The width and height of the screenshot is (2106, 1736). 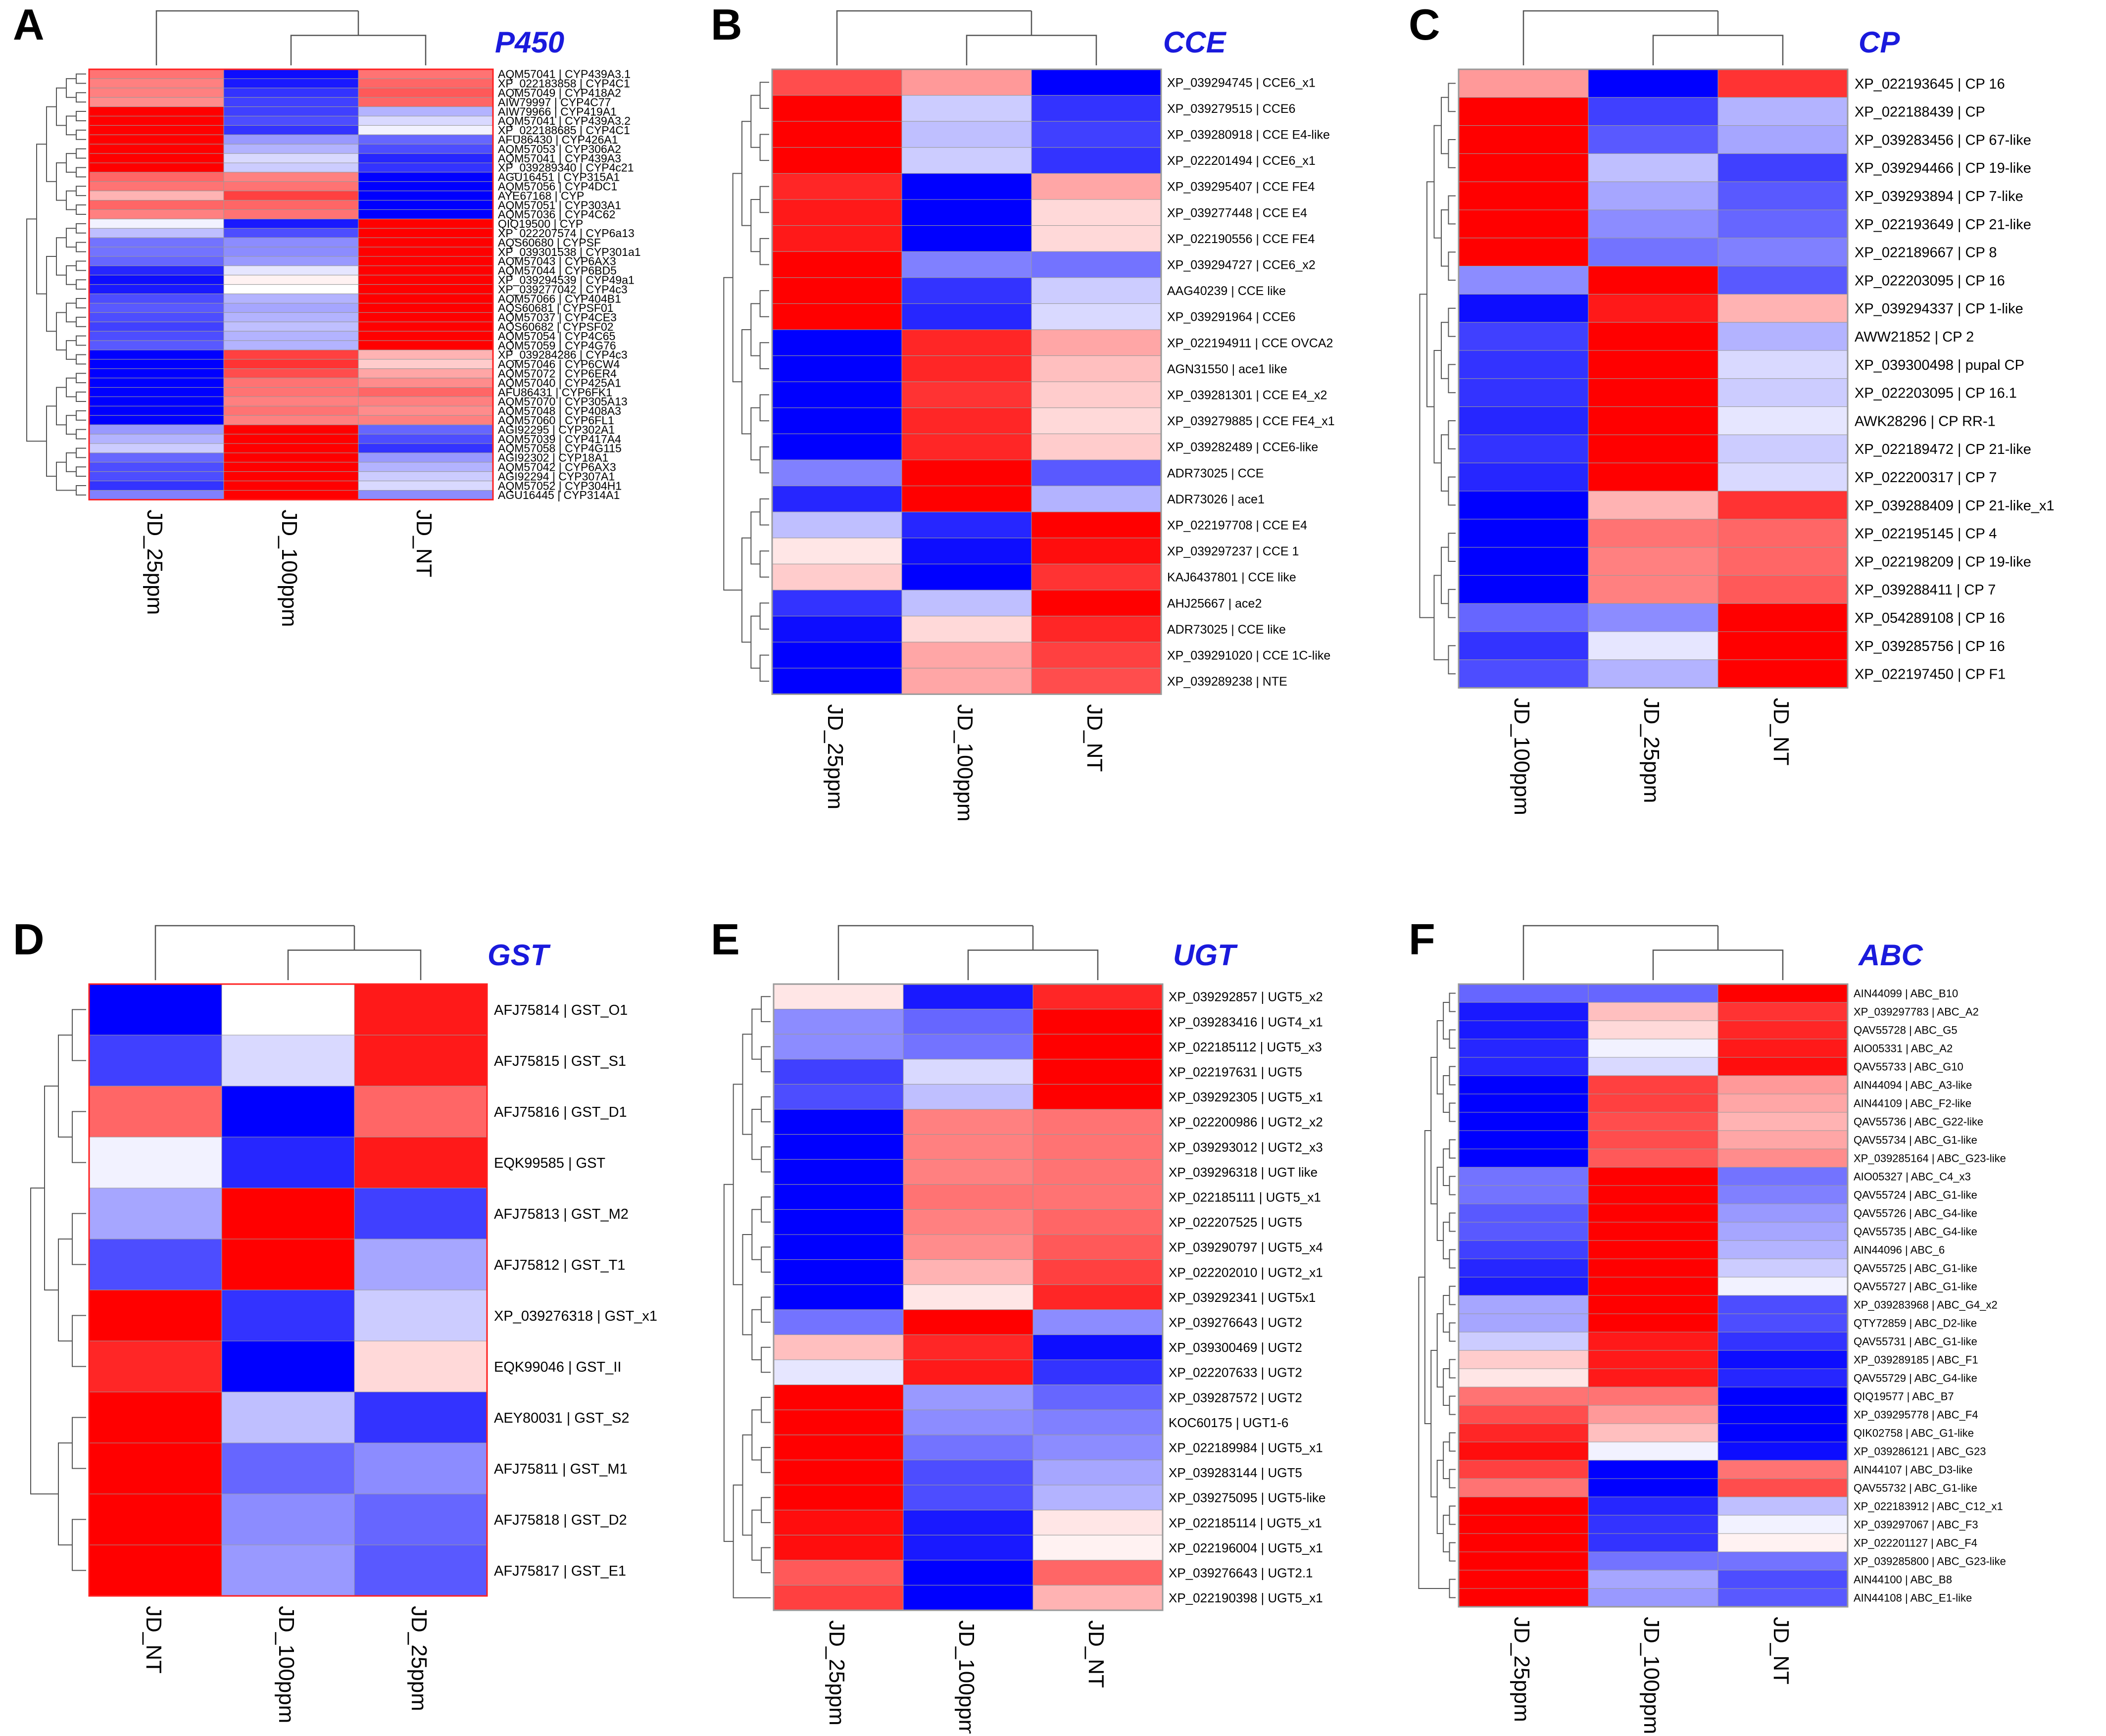 What do you see at coordinates (1215, 603) in the screenshot?
I see `row-label: AHJ25667 | ace2` at bounding box center [1215, 603].